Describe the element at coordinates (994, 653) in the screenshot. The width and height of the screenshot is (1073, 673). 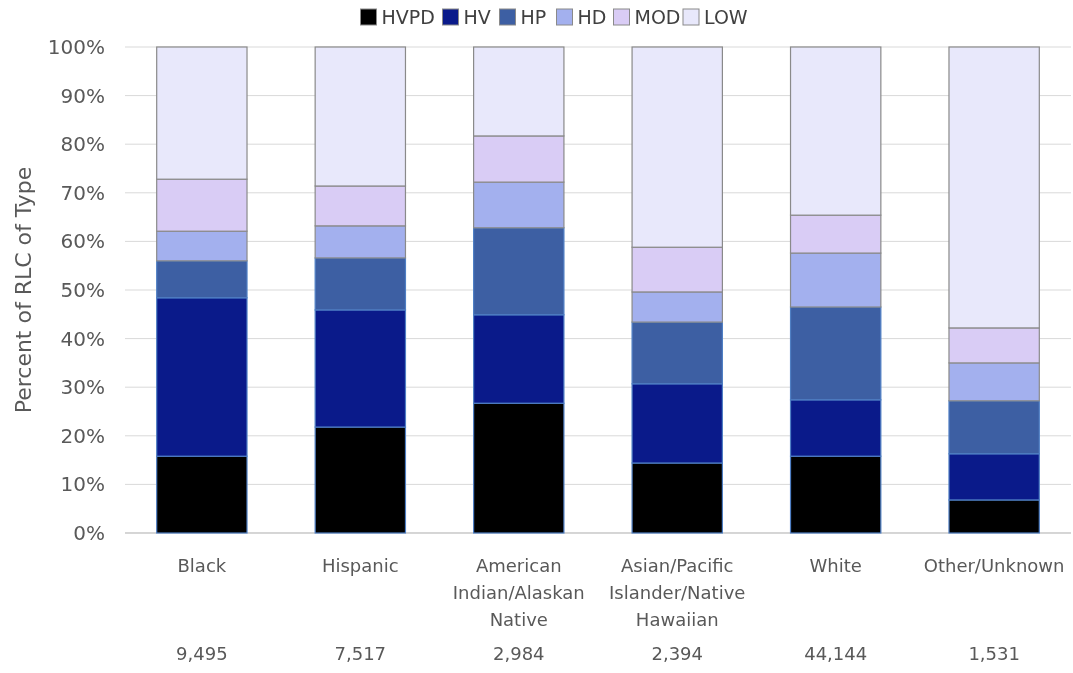
I see `text: 1,531` at that location.